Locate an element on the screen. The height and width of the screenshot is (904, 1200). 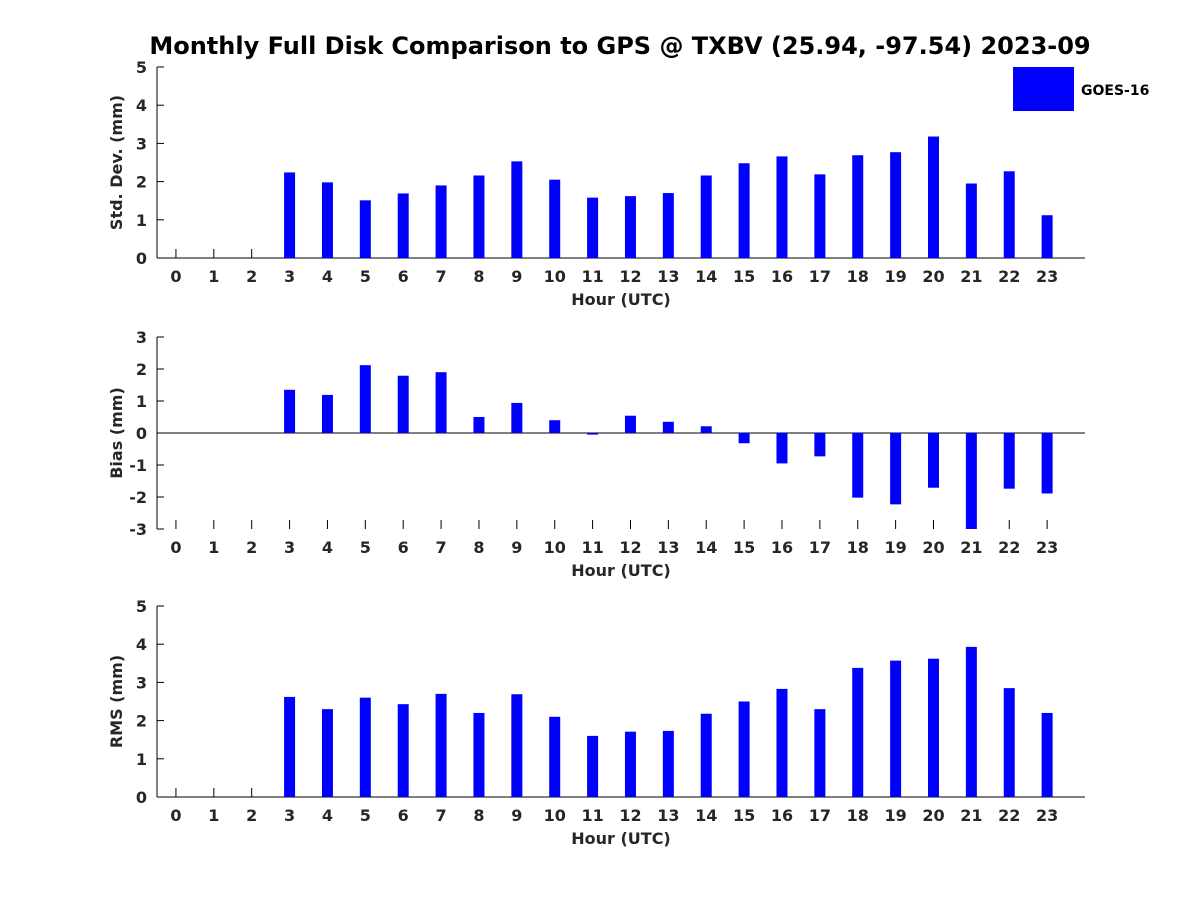
bias-xtick-label: 3 is located at coordinates (289, 547).